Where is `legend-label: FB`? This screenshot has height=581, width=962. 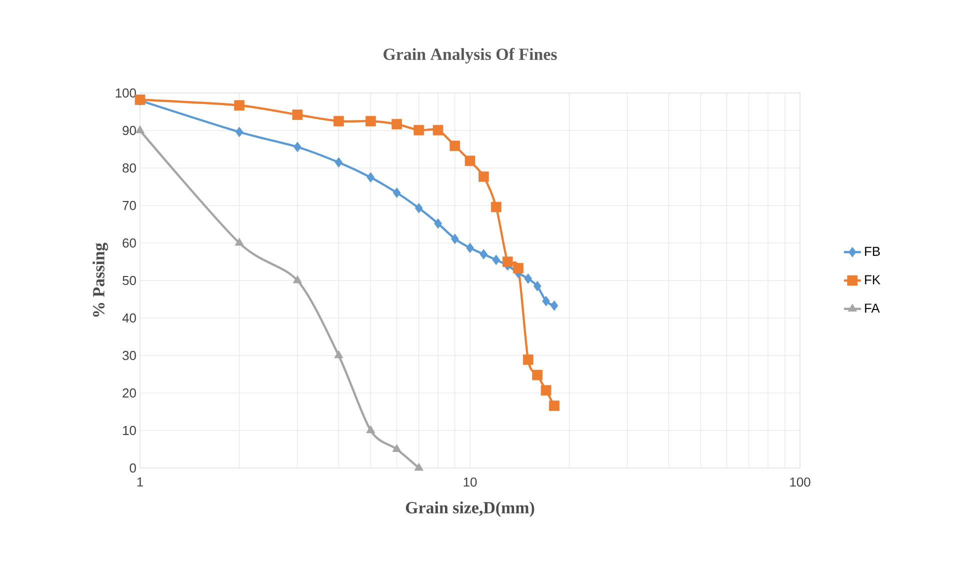 legend-label: FB is located at coordinates (872, 251).